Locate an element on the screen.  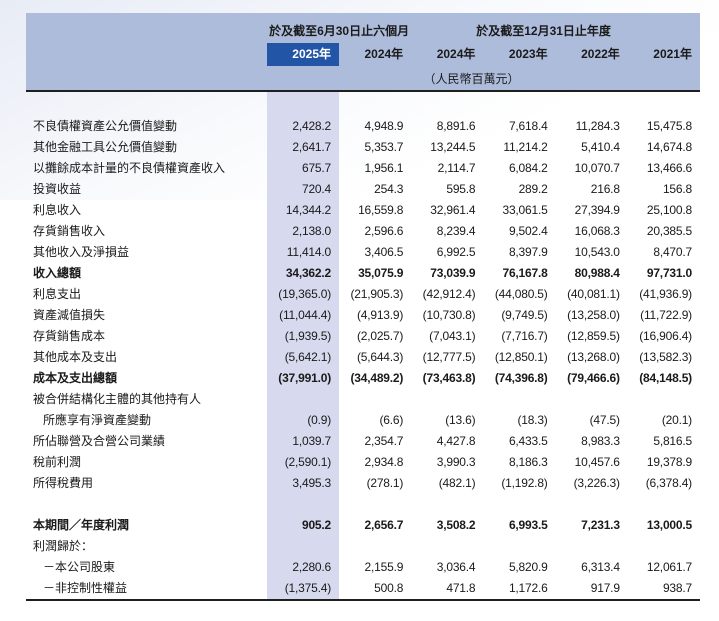
row-label: 所應享有淨資產變動 is located at coordinates (97, 420).